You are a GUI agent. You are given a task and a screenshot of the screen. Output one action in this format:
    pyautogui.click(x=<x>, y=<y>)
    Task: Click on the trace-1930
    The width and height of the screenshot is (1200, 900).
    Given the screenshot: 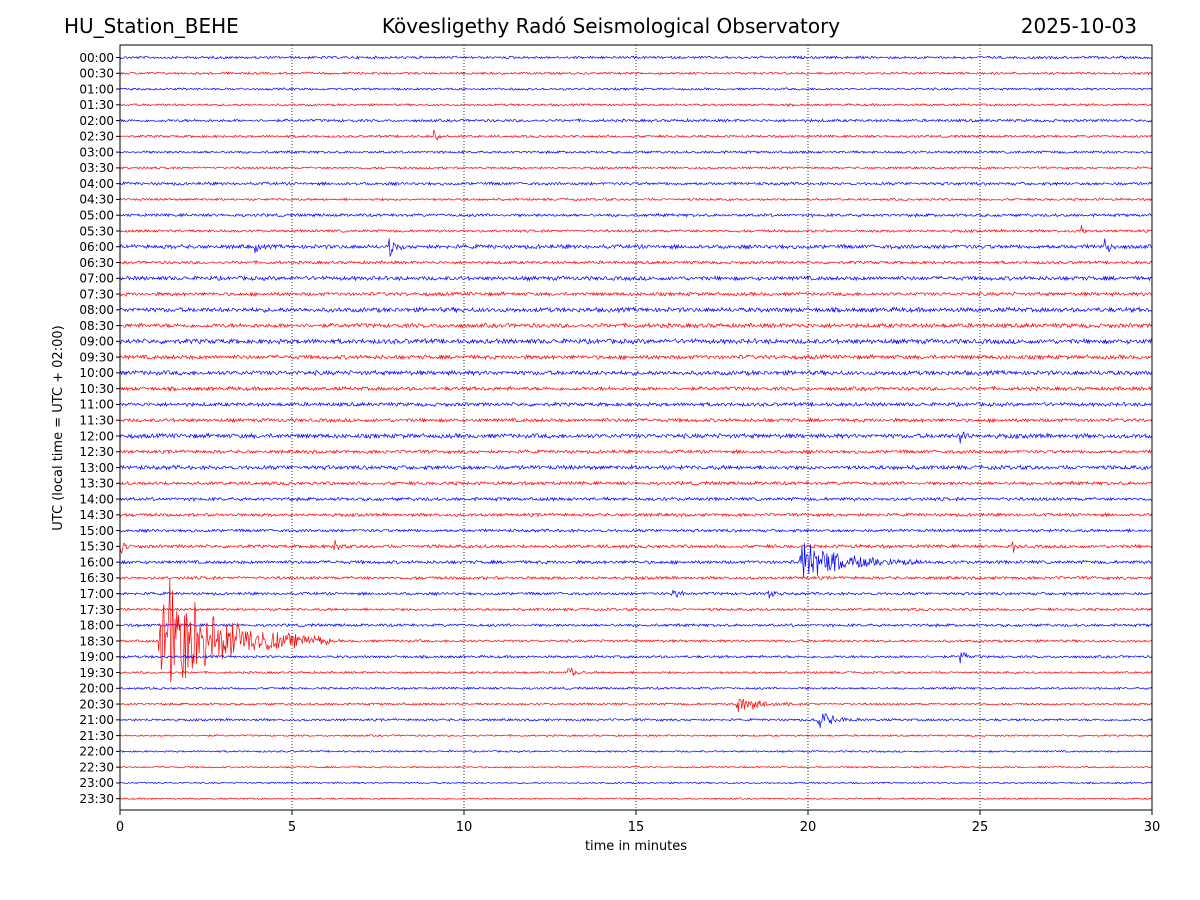 What is the action you would take?
    pyautogui.click(x=636, y=672)
    